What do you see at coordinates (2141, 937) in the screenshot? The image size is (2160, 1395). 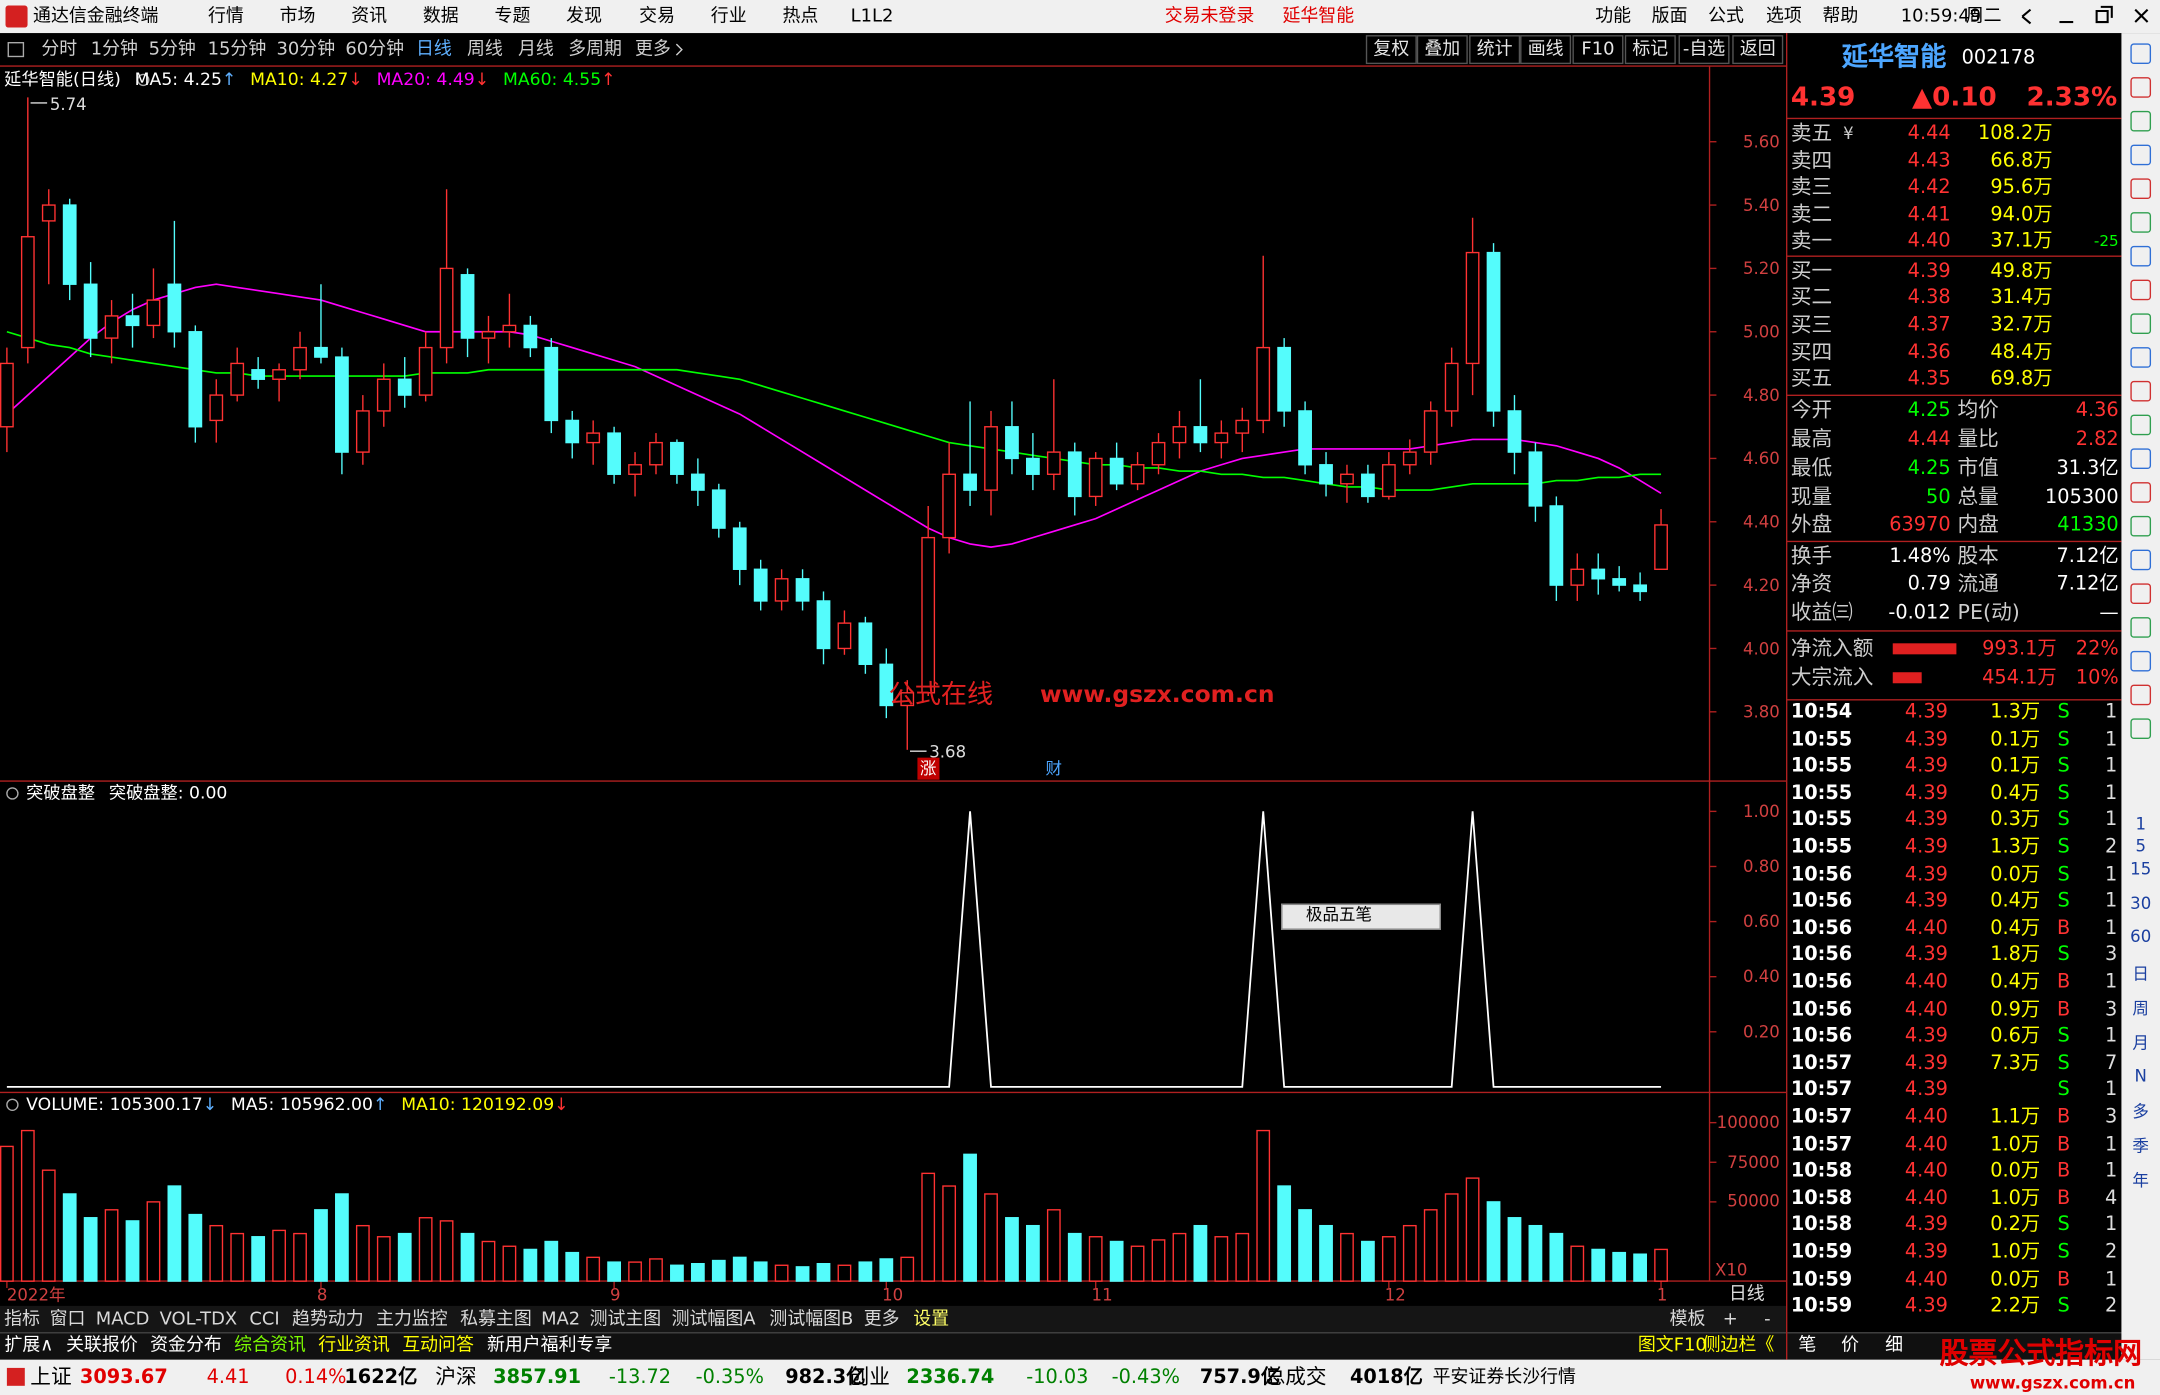 I see `side-period: 60` at bounding box center [2141, 937].